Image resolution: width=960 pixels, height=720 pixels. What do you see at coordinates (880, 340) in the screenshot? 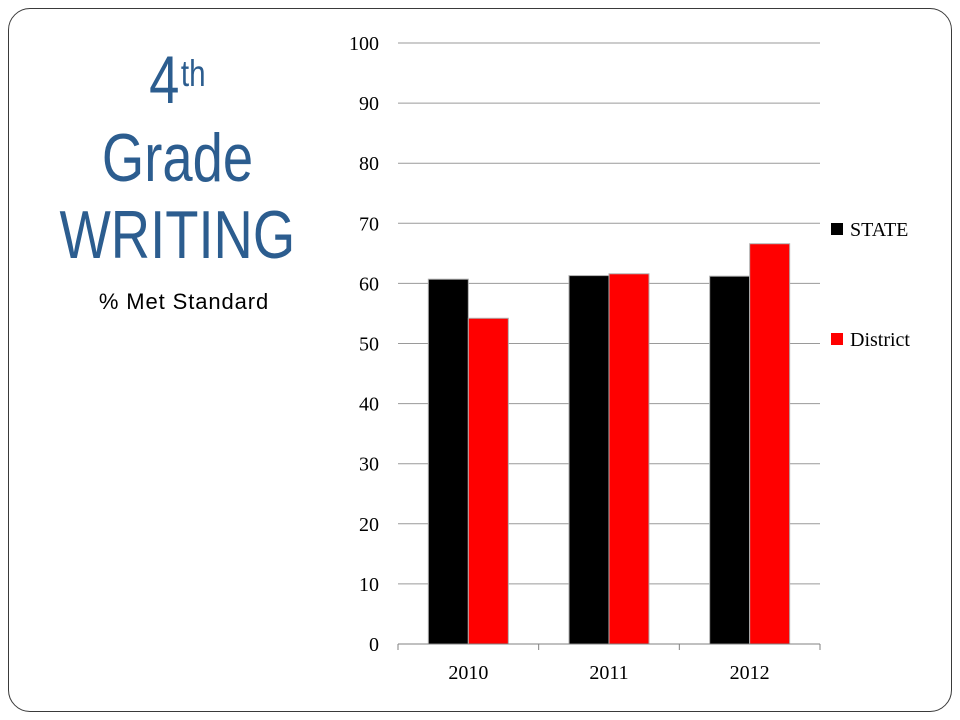
I see `legend-label-district: District` at bounding box center [880, 340].